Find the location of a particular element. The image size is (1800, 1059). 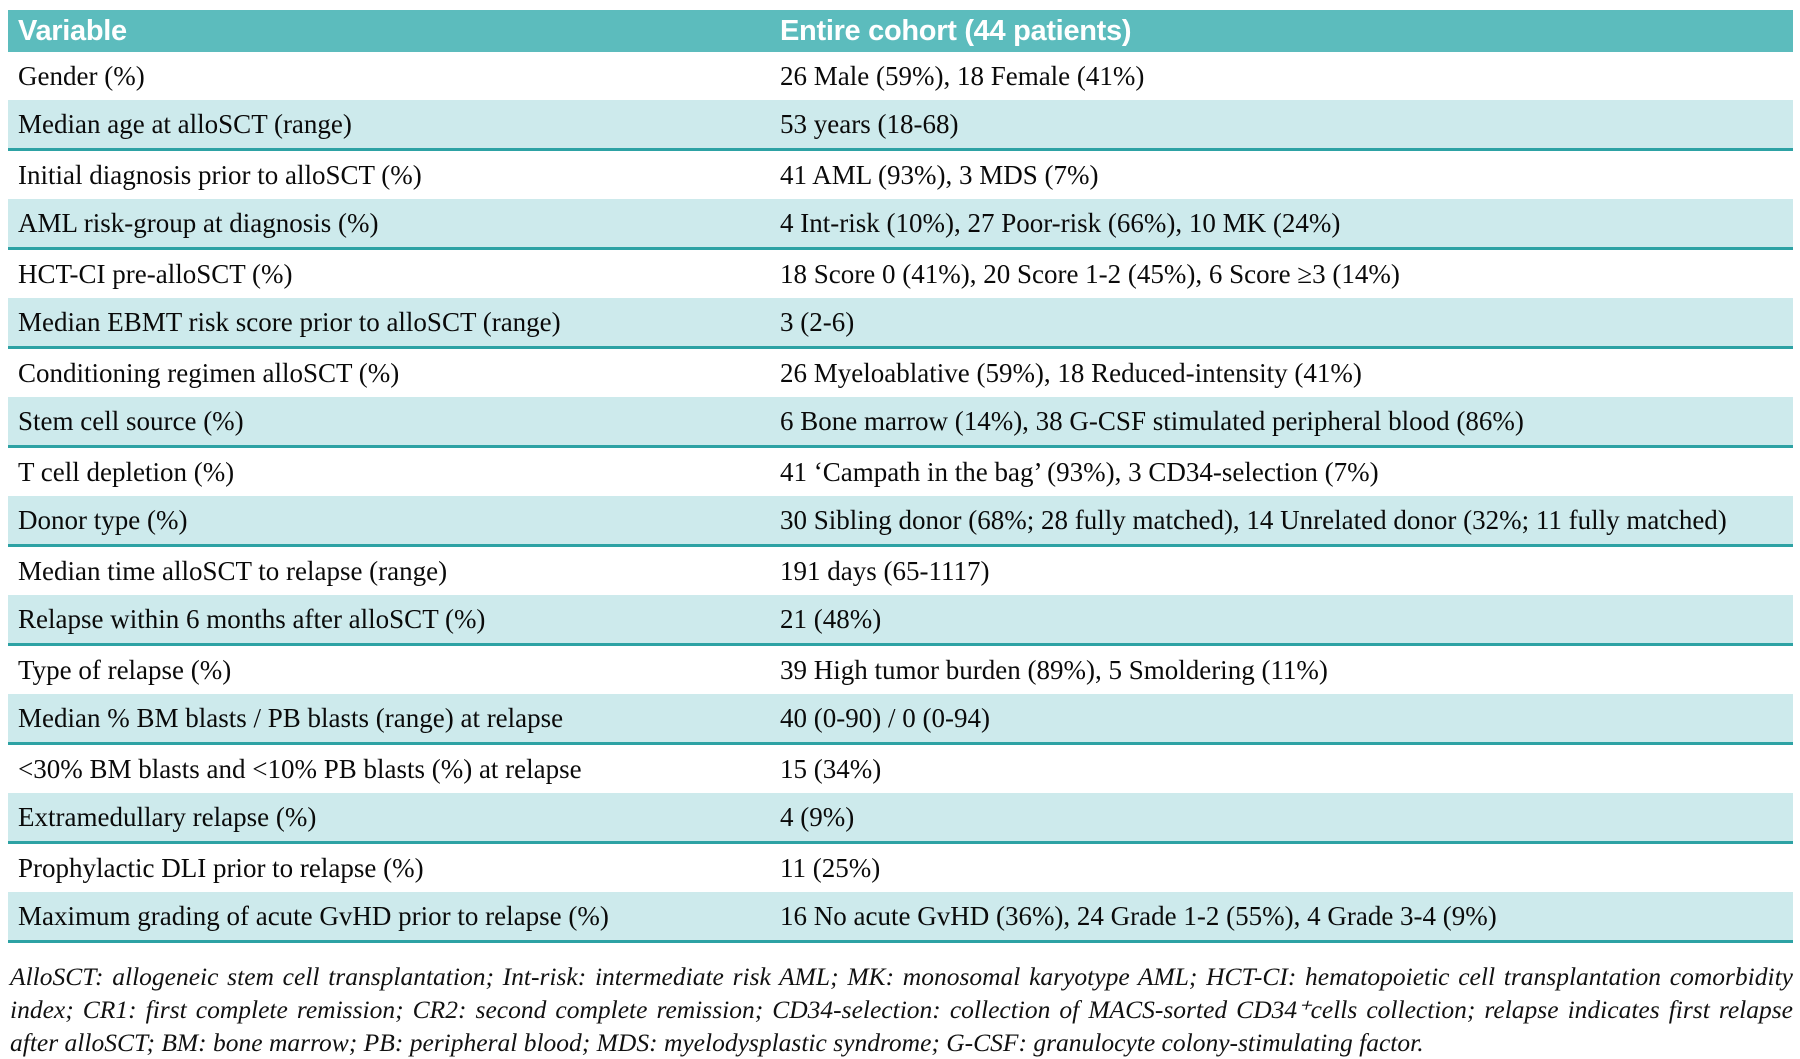

row-variable-cell: AML risk-group at diagnosis (%) is located at coordinates (389, 224).